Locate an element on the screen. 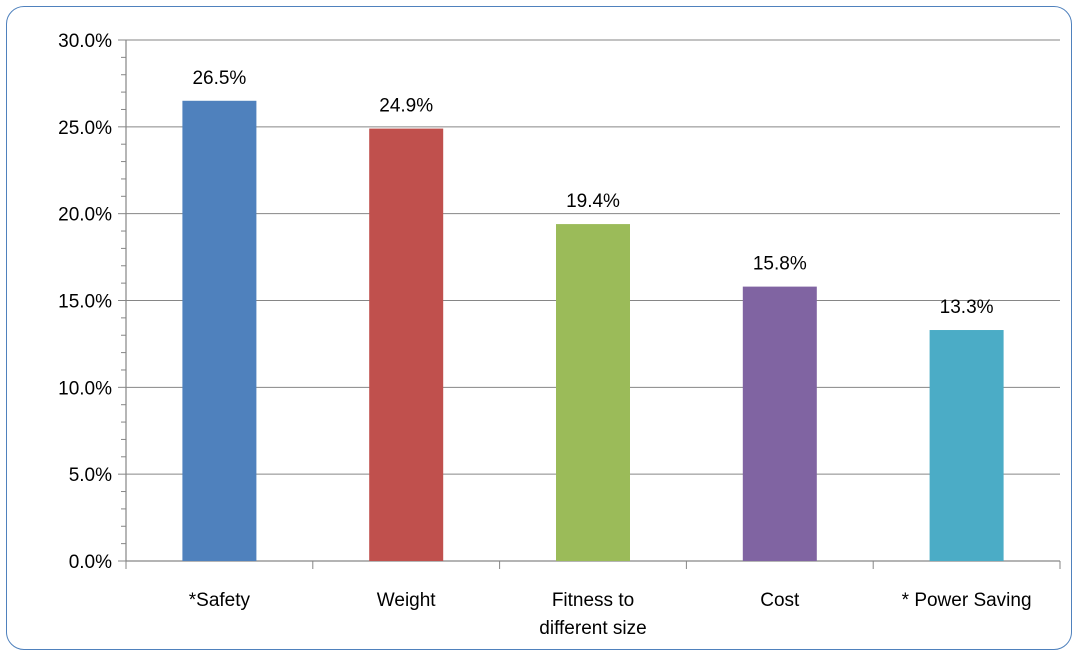 The image size is (1082, 658). x-category-label: Fitness to different size is located at coordinates (592, 614).